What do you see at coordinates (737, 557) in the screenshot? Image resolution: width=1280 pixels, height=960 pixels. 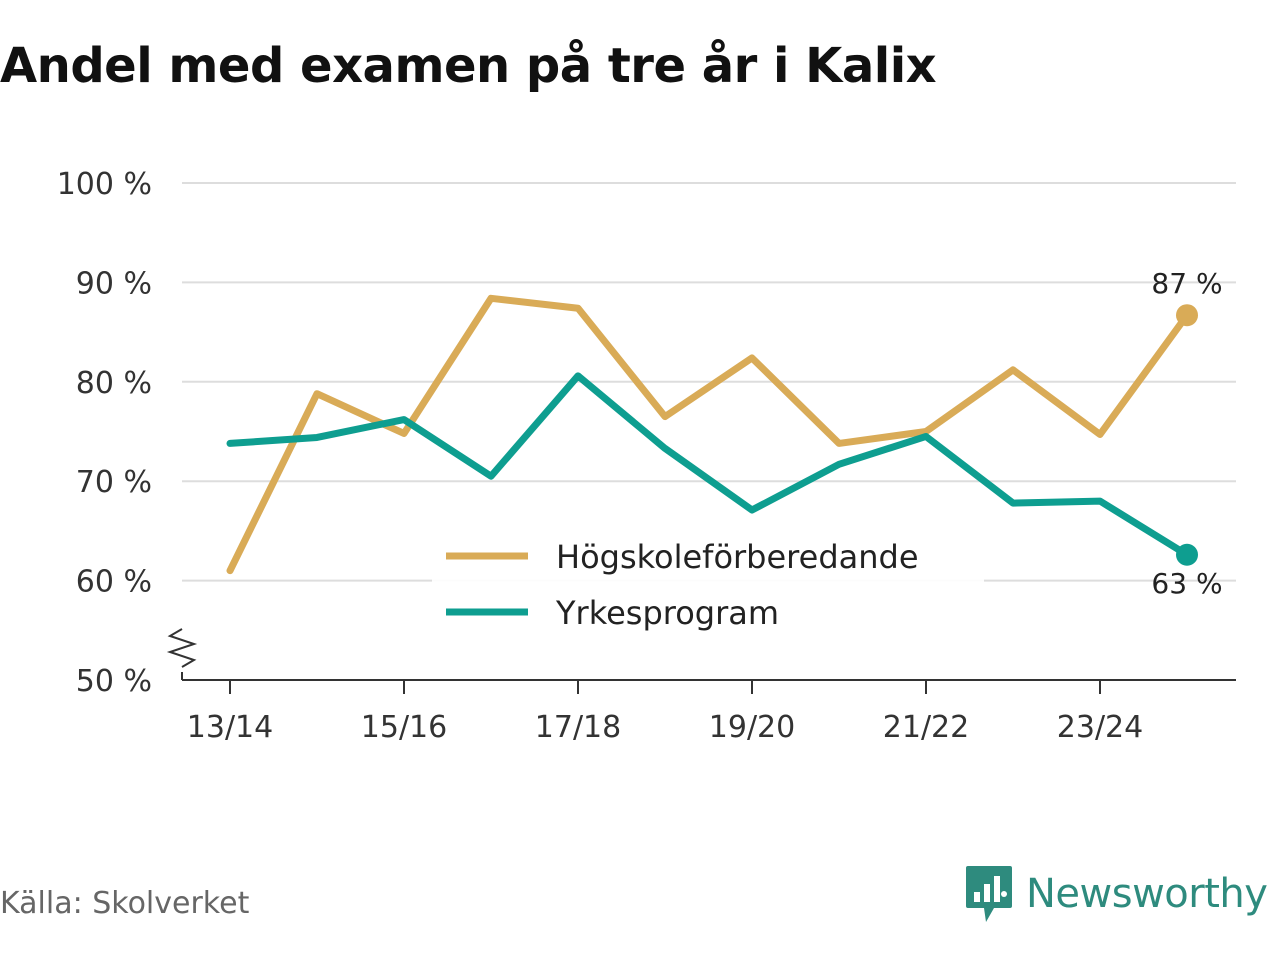 I see `legend-label-1: Högskoleförberedande` at bounding box center [737, 557].